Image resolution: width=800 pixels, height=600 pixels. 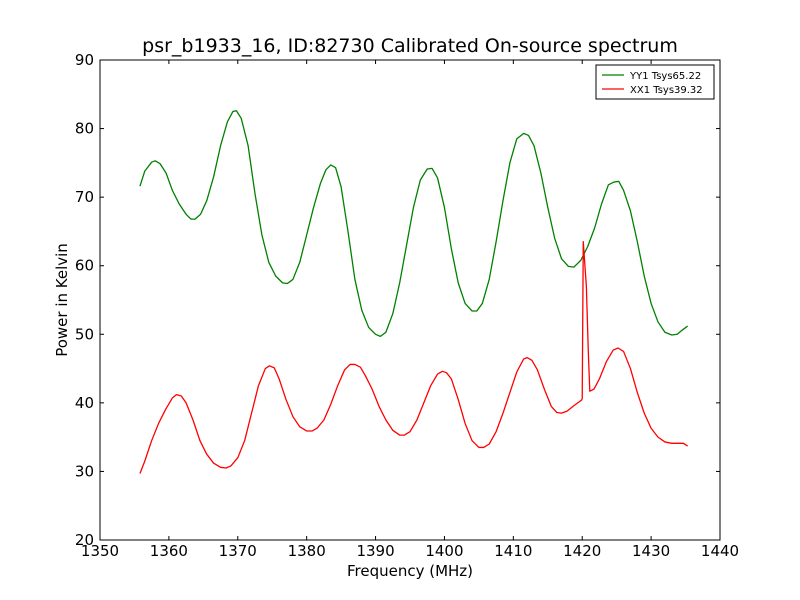 What do you see at coordinates (513, 551) in the screenshot?
I see `x-tick-label: 1410` at bounding box center [513, 551].